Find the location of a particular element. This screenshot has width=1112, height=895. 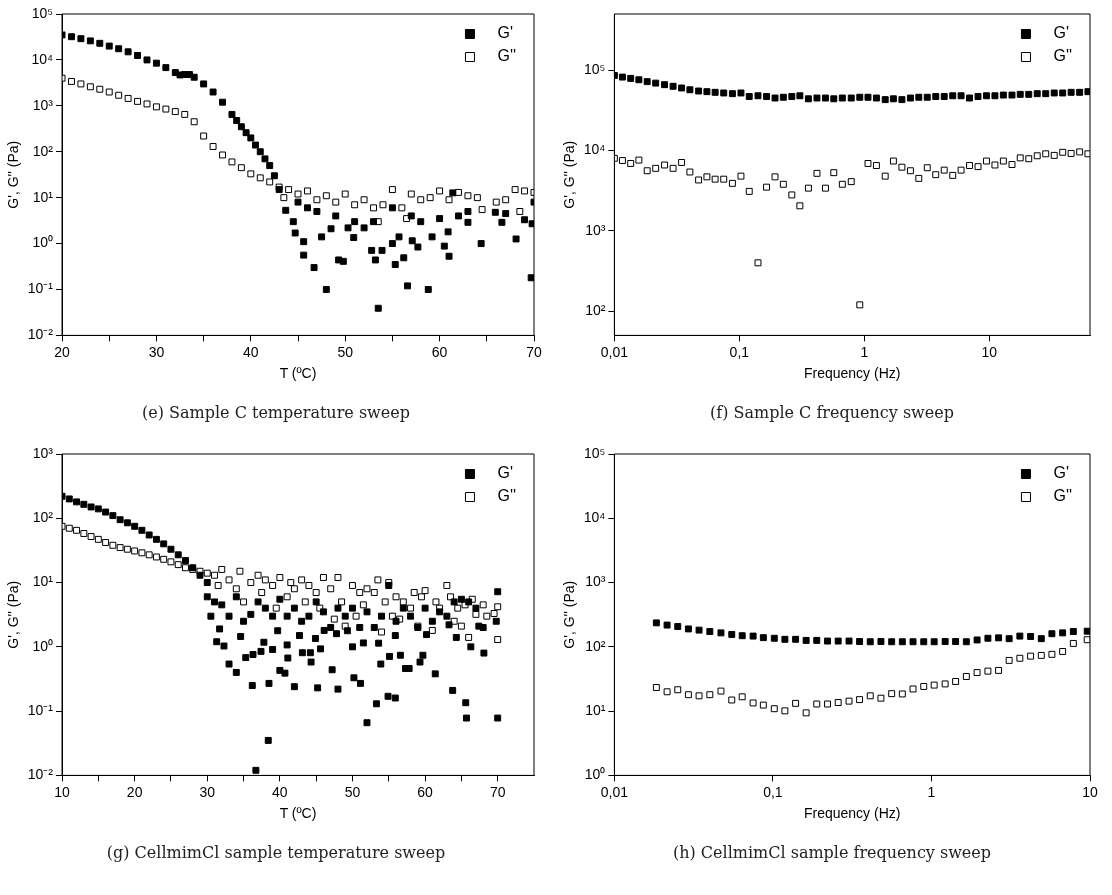

text: (h) CellmimCl sample frequency sweep is located at coordinates (832, 852).